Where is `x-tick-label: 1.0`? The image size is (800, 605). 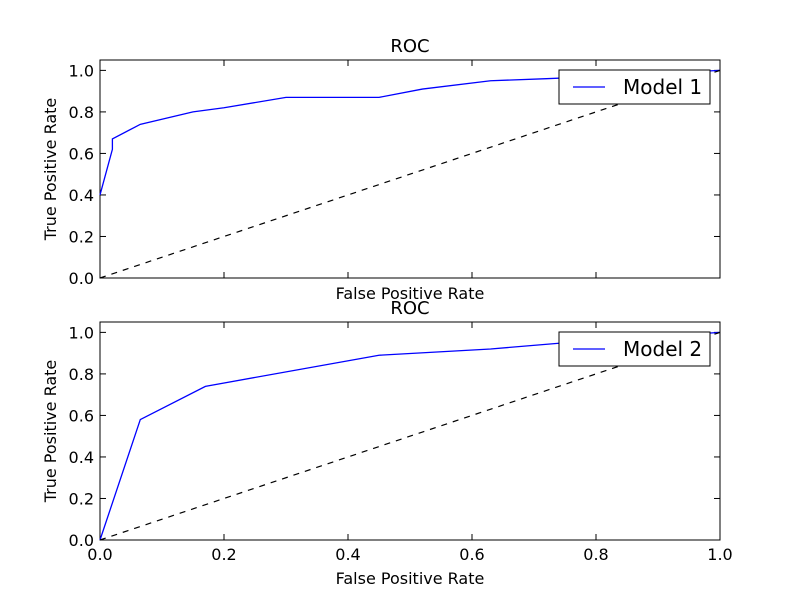
x-tick-label: 1.0 is located at coordinates (719, 554).